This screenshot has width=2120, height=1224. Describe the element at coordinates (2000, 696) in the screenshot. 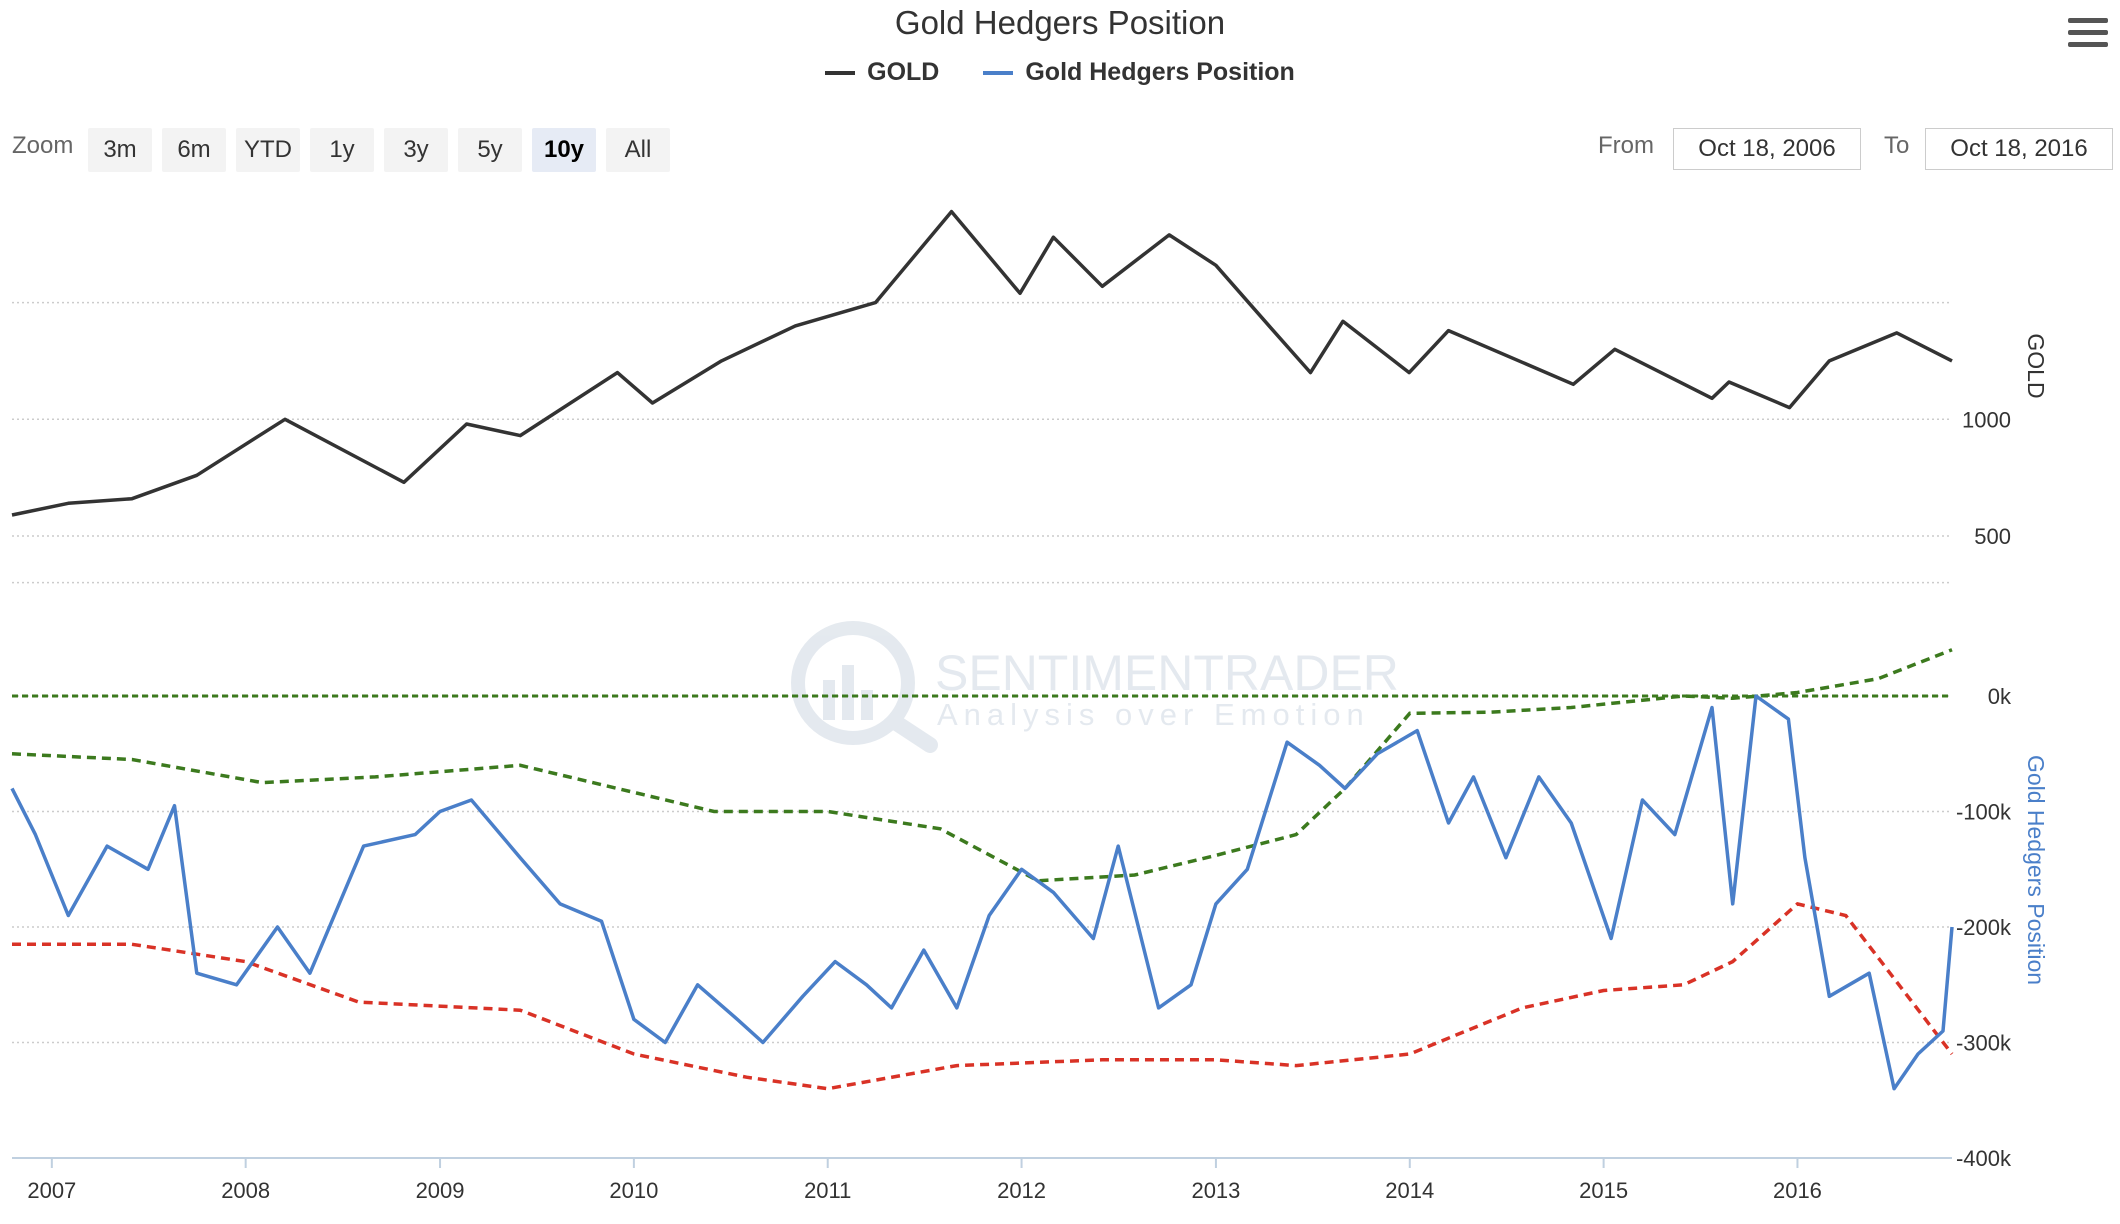

I see `hedgers-y-tick-label: 0k` at that location.